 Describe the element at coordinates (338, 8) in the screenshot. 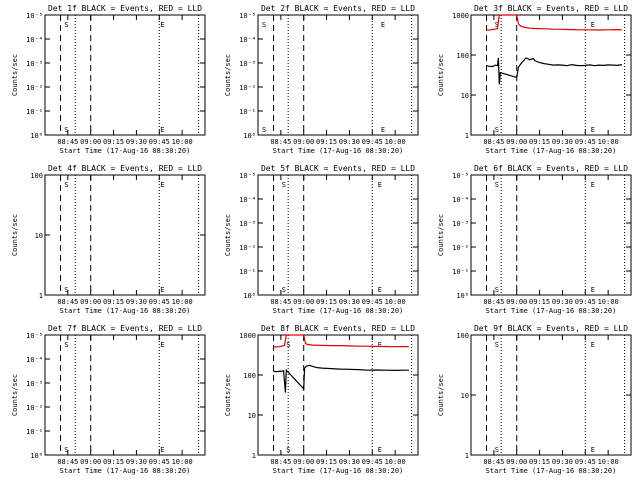

I see `chart-title: Det 2f BLACK = Events, RED = LLD` at that location.